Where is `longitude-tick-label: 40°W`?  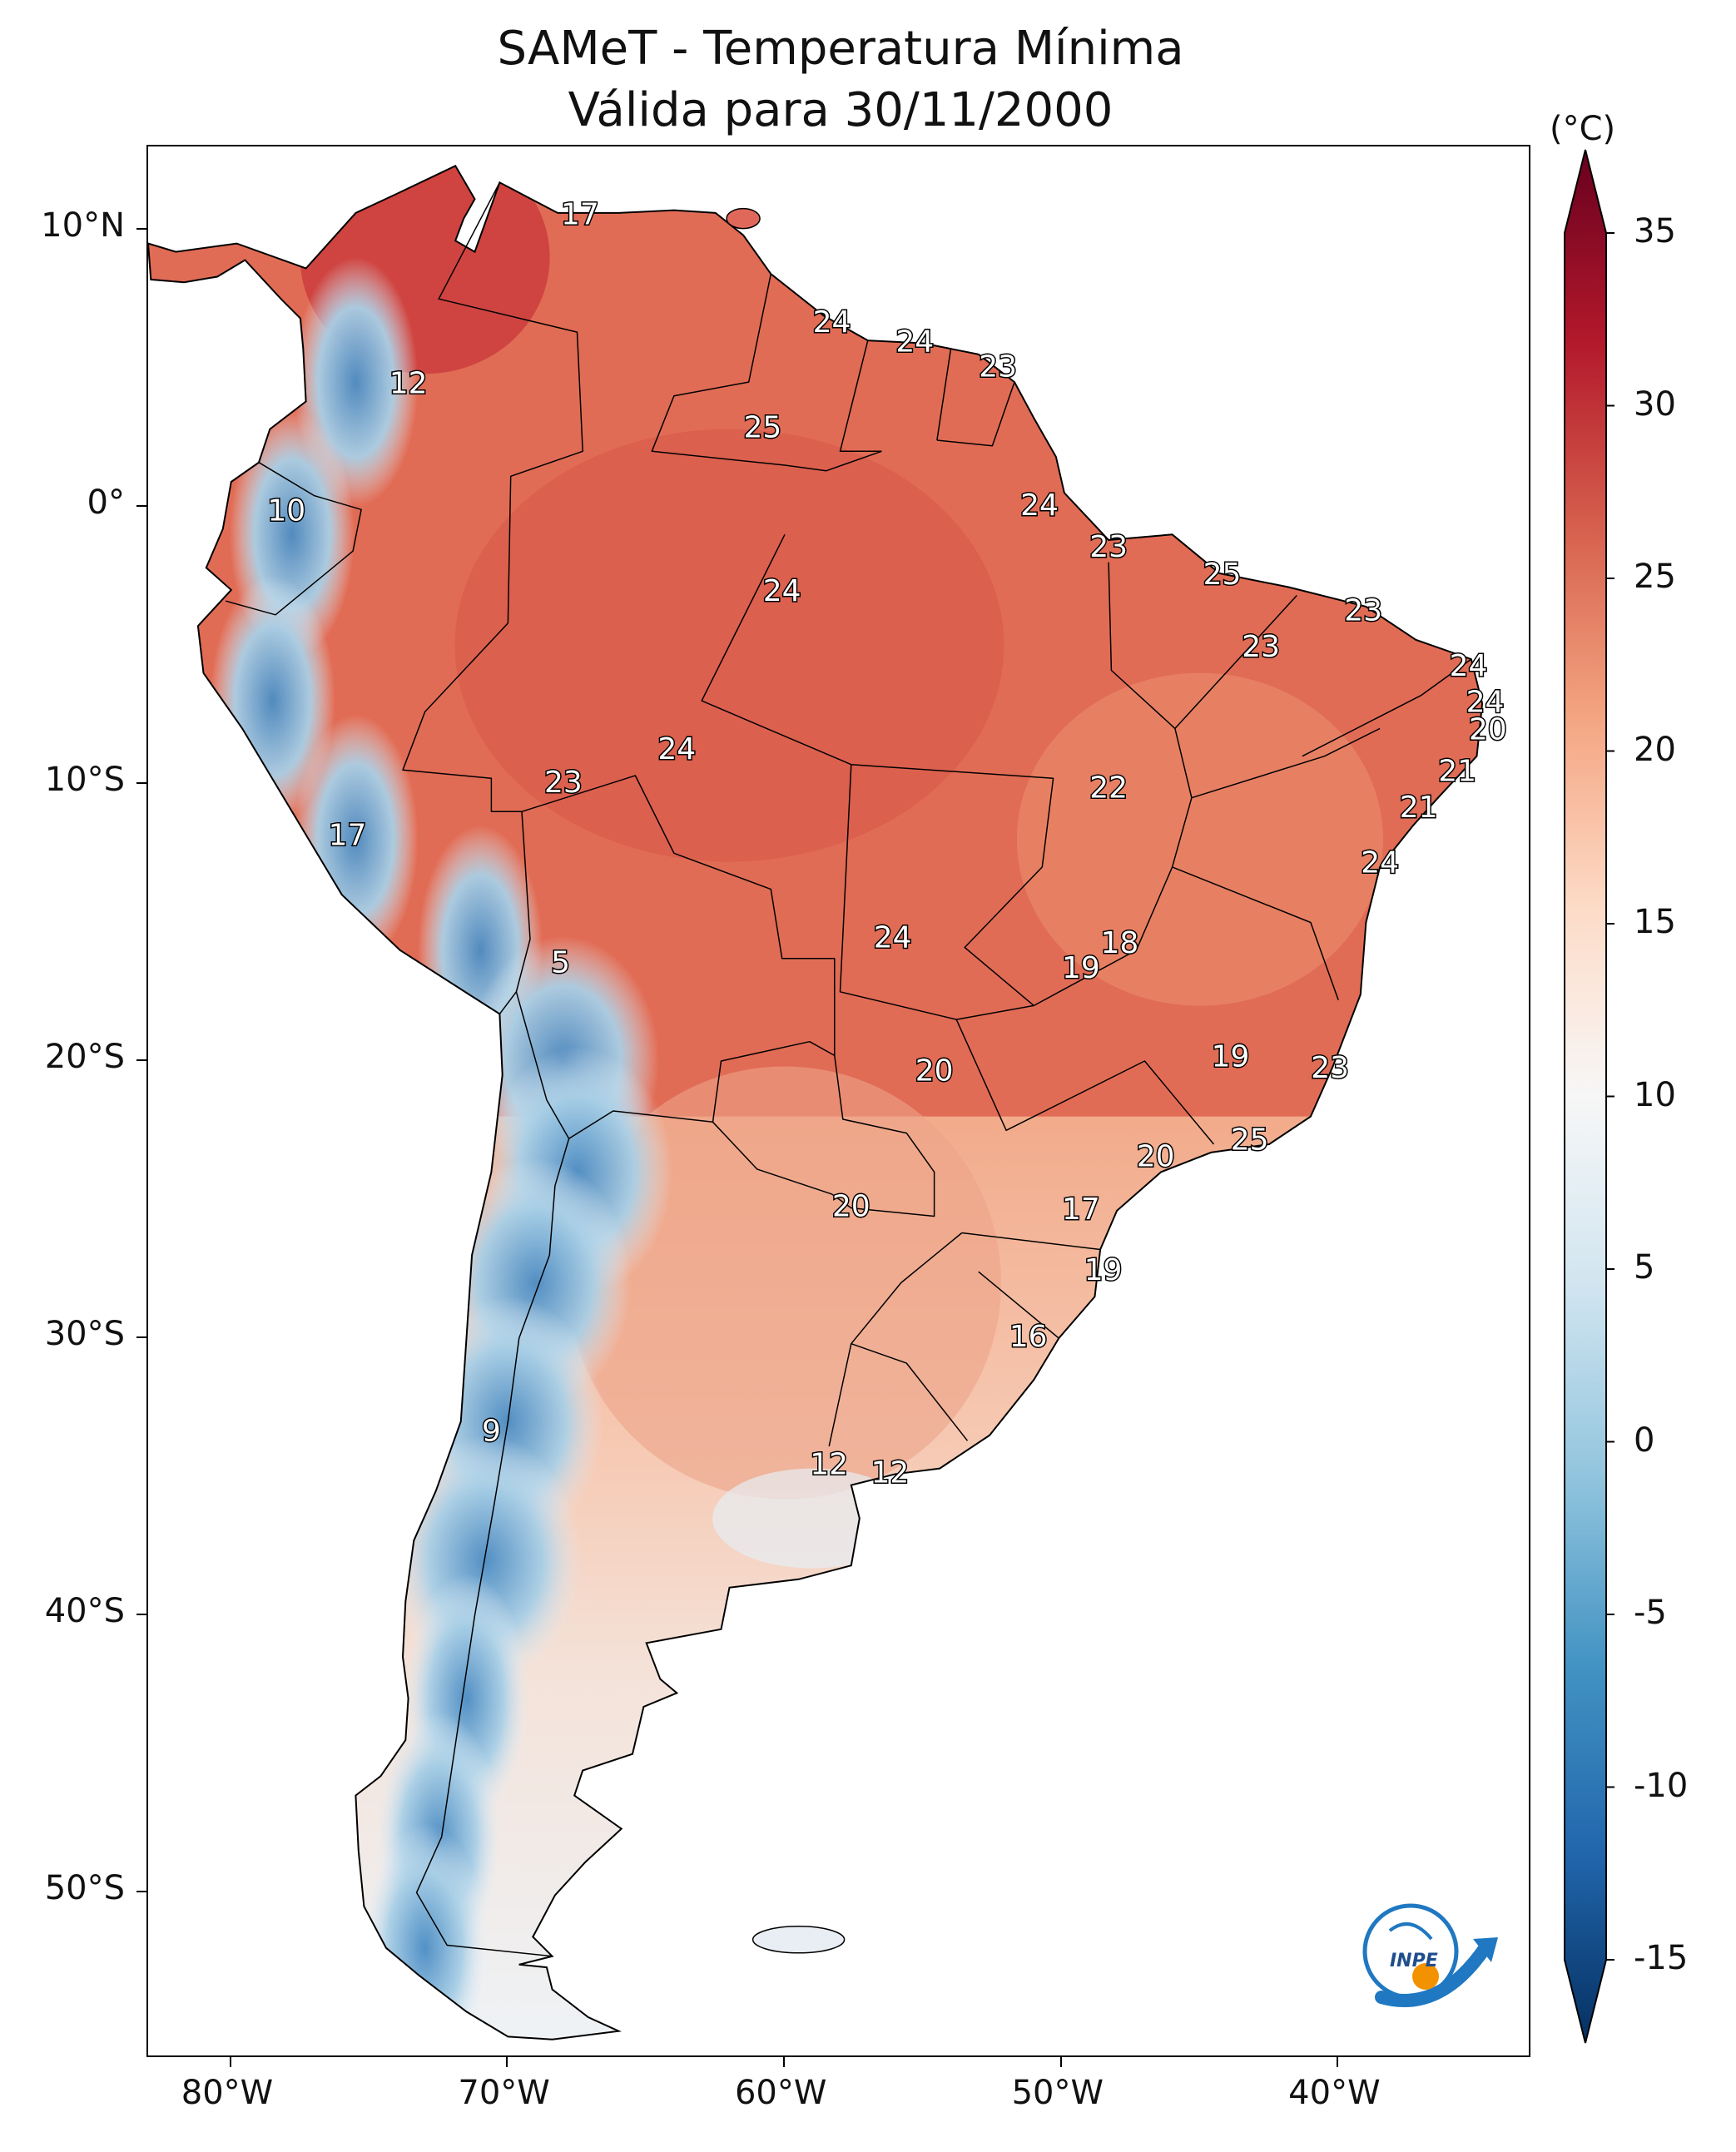 longitude-tick-label: 40°W is located at coordinates (1334, 2093).